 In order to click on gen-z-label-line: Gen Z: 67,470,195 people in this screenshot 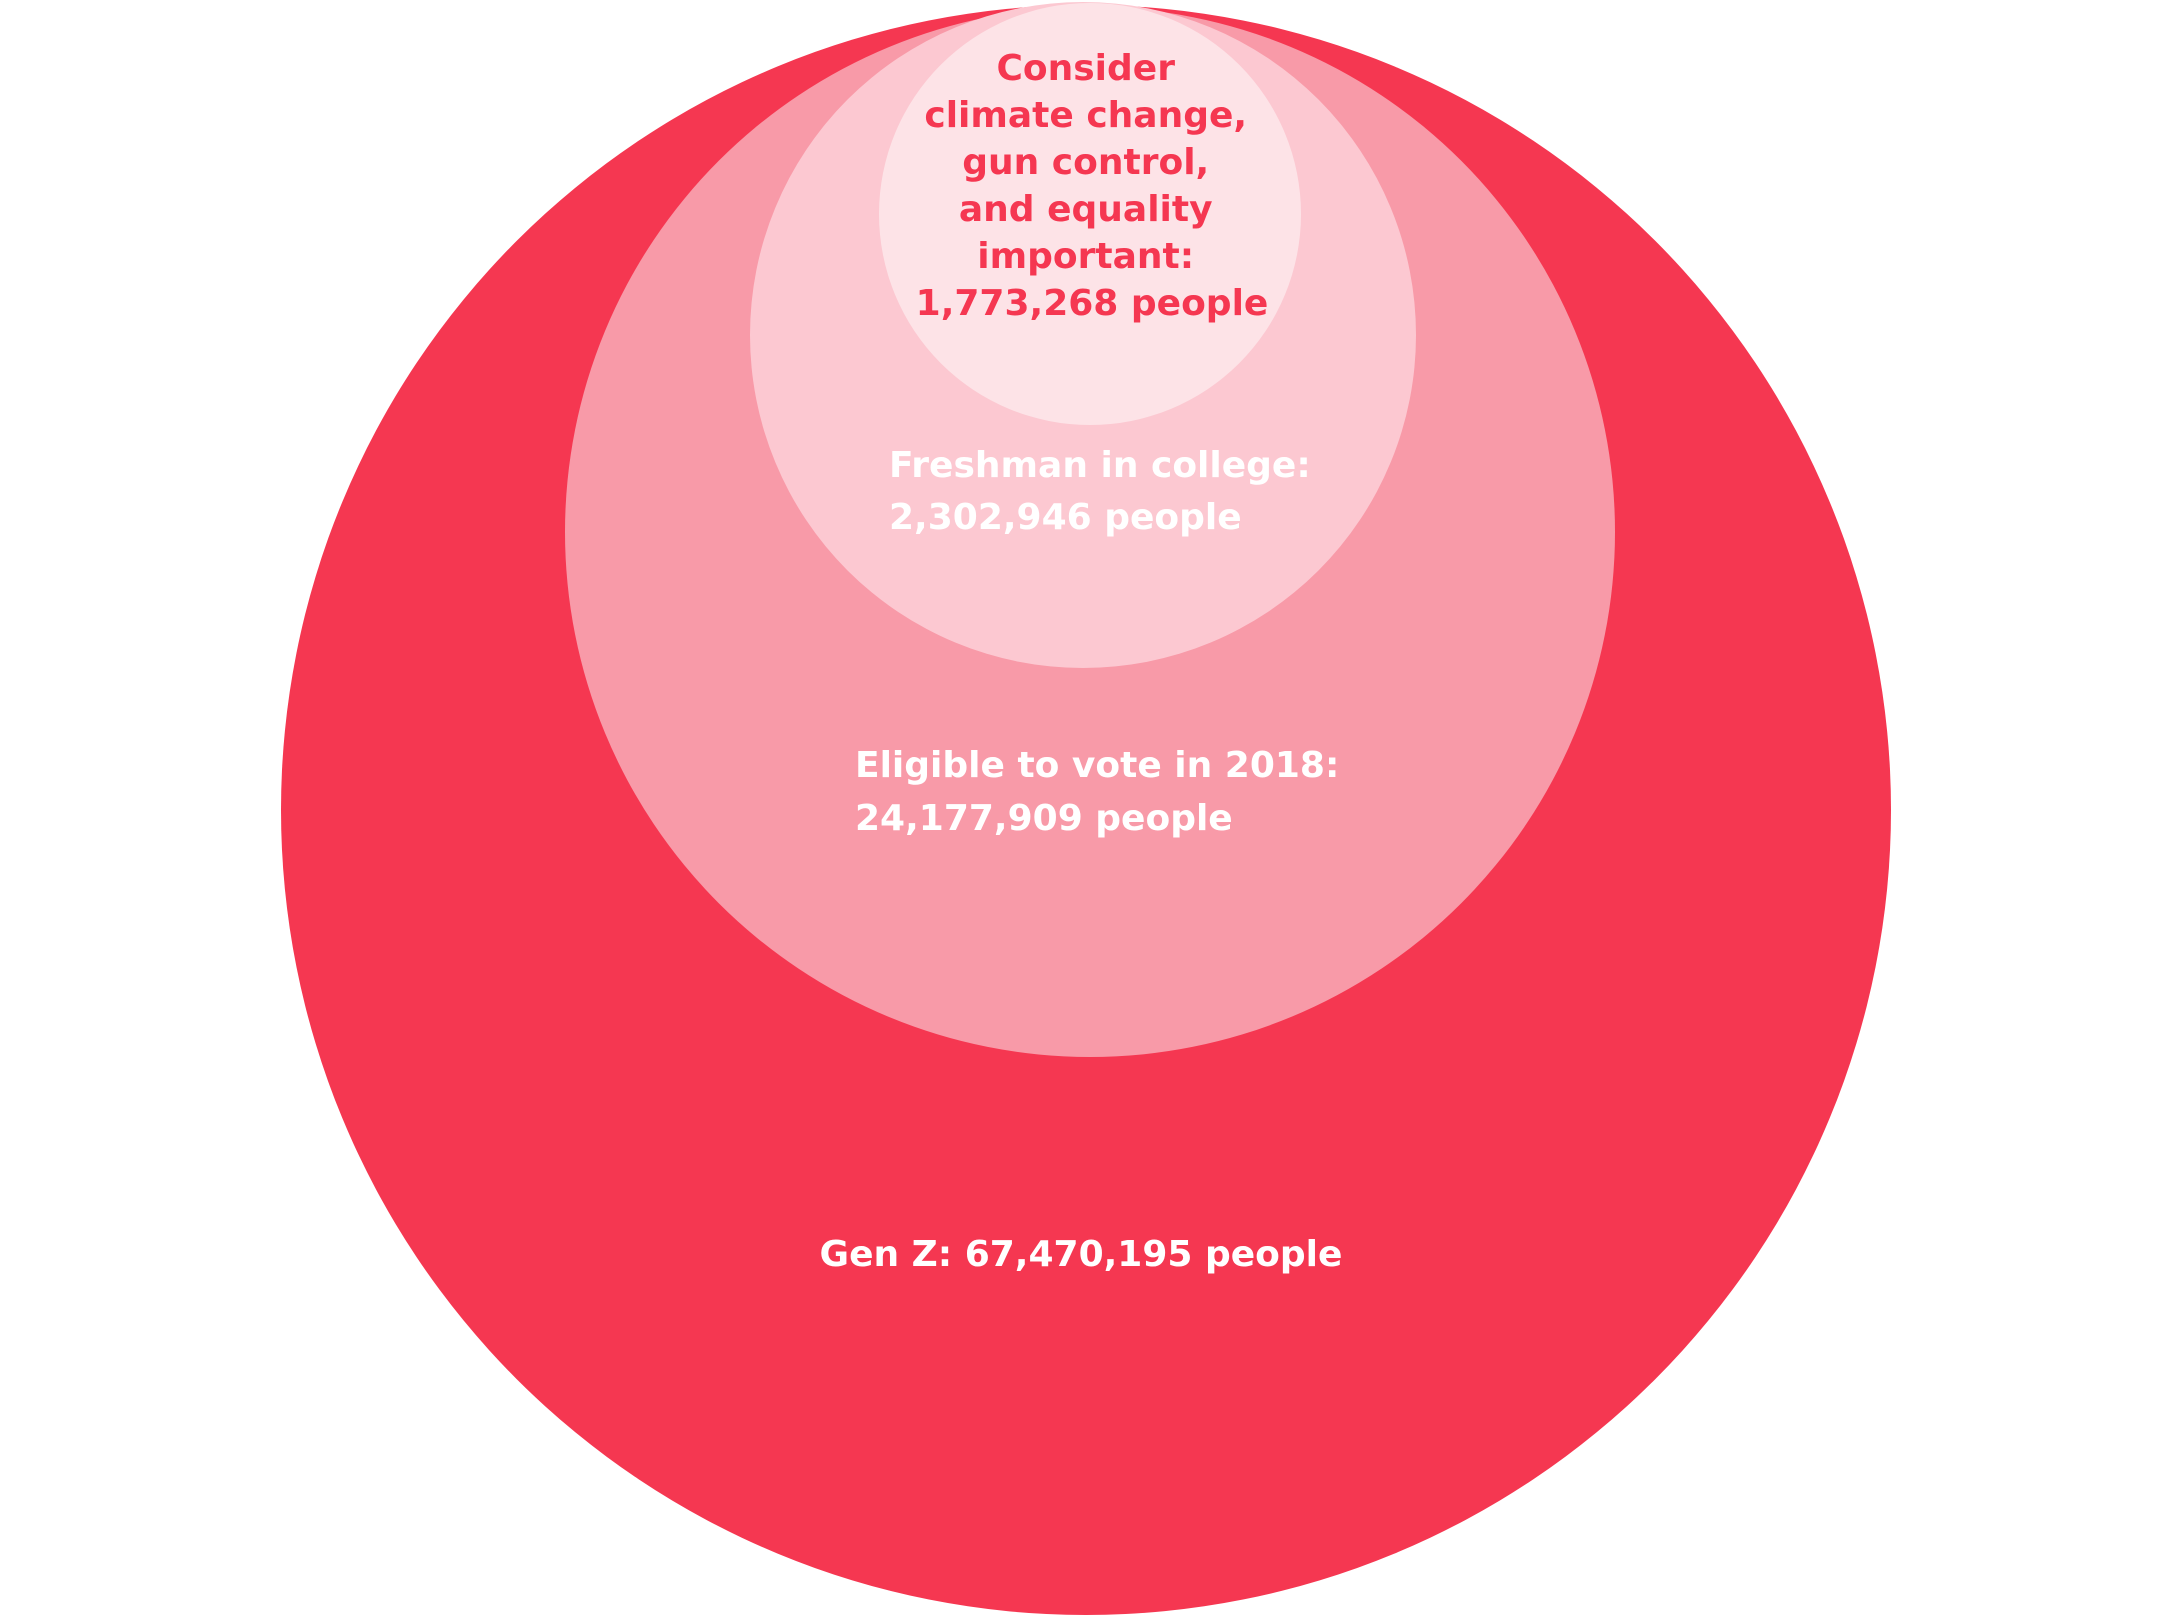, I will do `click(1081, 1254)`.